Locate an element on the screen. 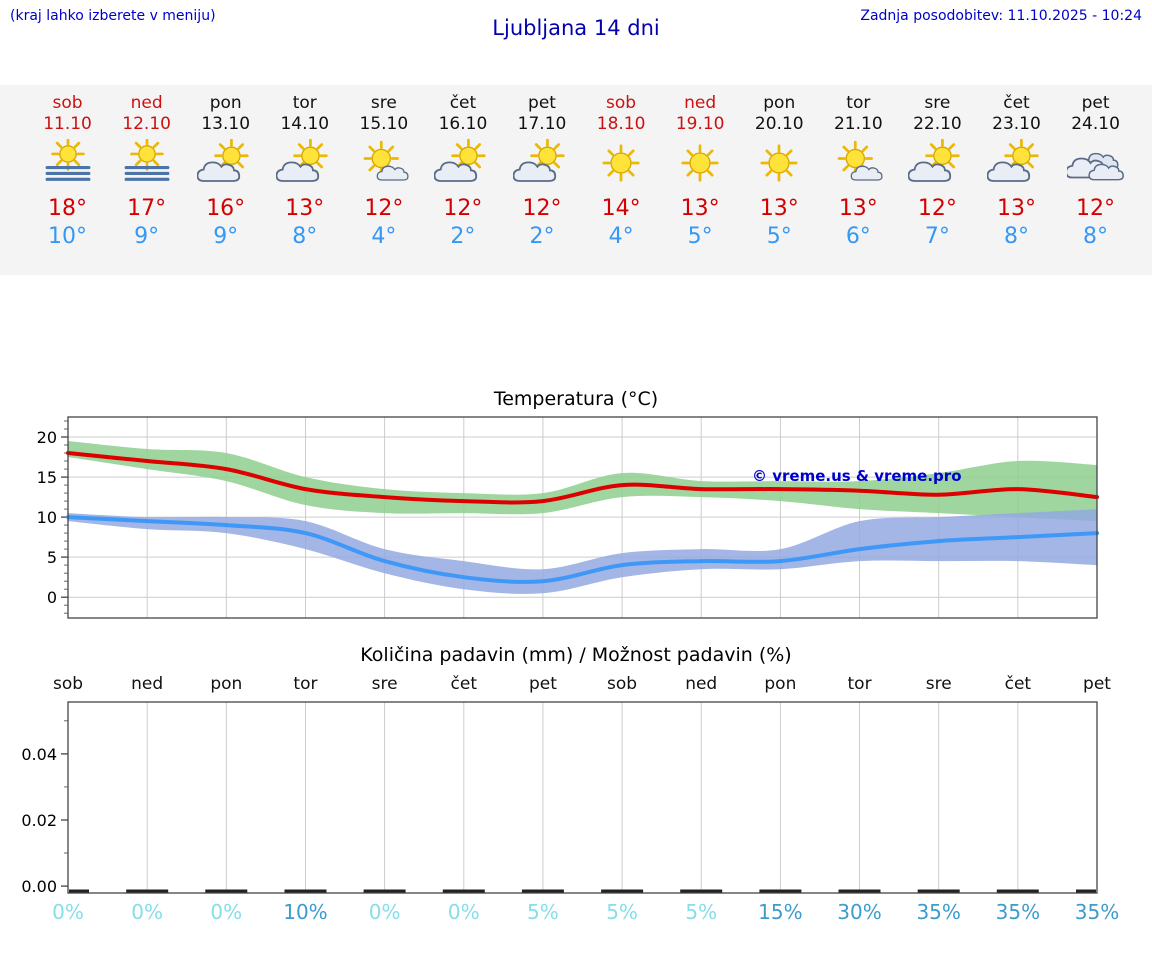 Image resolution: width=1152 pixels, height=975 pixels. day-date: 22.10 is located at coordinates (937, 124).